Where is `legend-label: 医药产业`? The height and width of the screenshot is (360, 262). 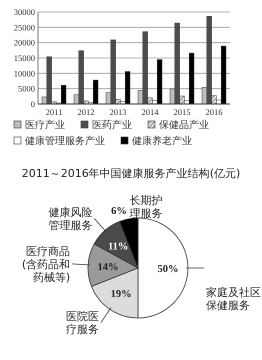
legend-label: 医药产业 is located at coordinates (112, 125).